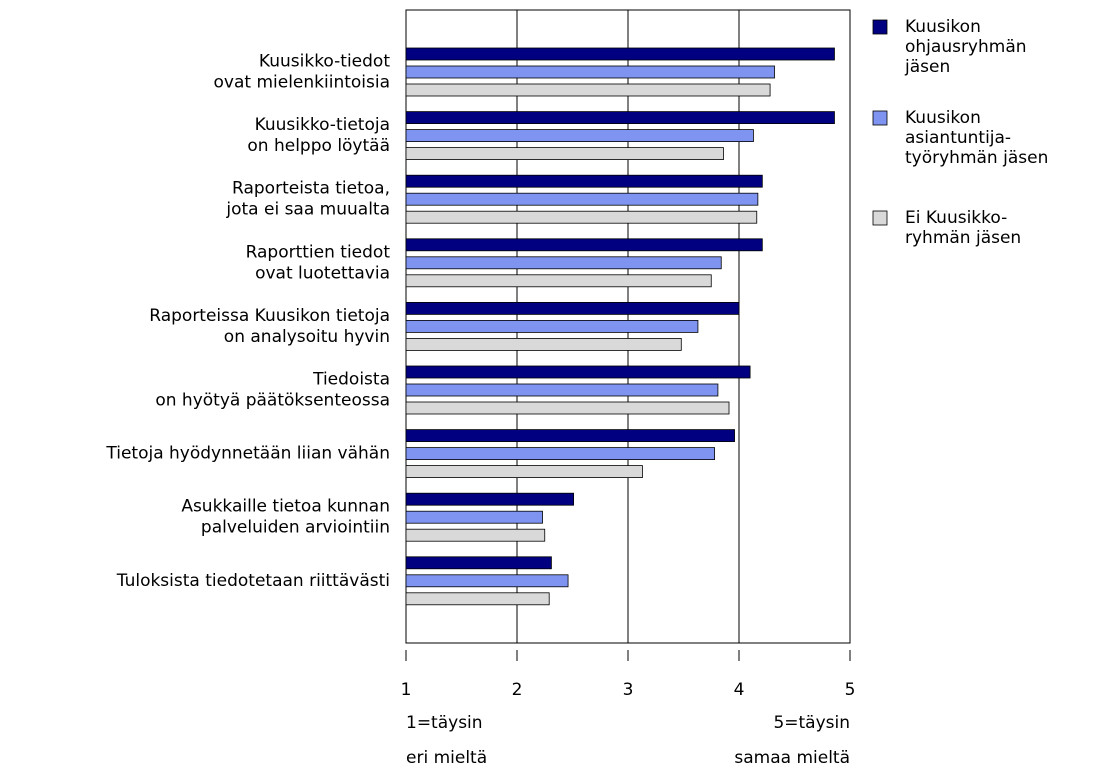 This screenshot has width=1103, height=769. Describe the element at coordinates (792, 740) in the screenshot. I see `axis-annotation: 5=täysin samaa mieltä` at that location.